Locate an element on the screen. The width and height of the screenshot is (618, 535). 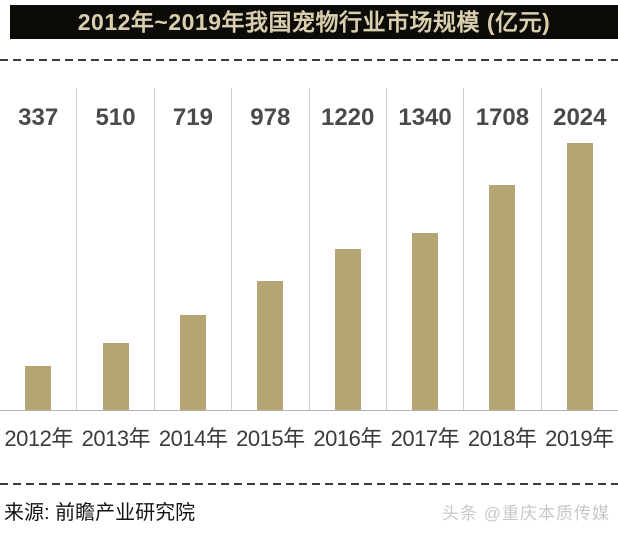
chart-column: 978 is located at coordinates (271, 249).